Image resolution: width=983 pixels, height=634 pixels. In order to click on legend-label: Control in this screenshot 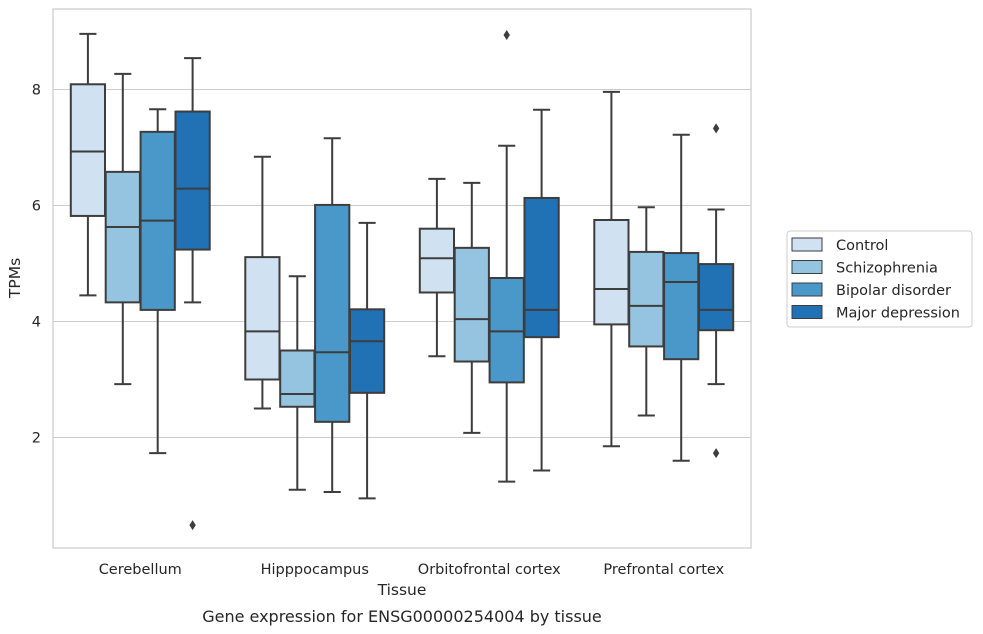, I will do `click(862, 246)`.